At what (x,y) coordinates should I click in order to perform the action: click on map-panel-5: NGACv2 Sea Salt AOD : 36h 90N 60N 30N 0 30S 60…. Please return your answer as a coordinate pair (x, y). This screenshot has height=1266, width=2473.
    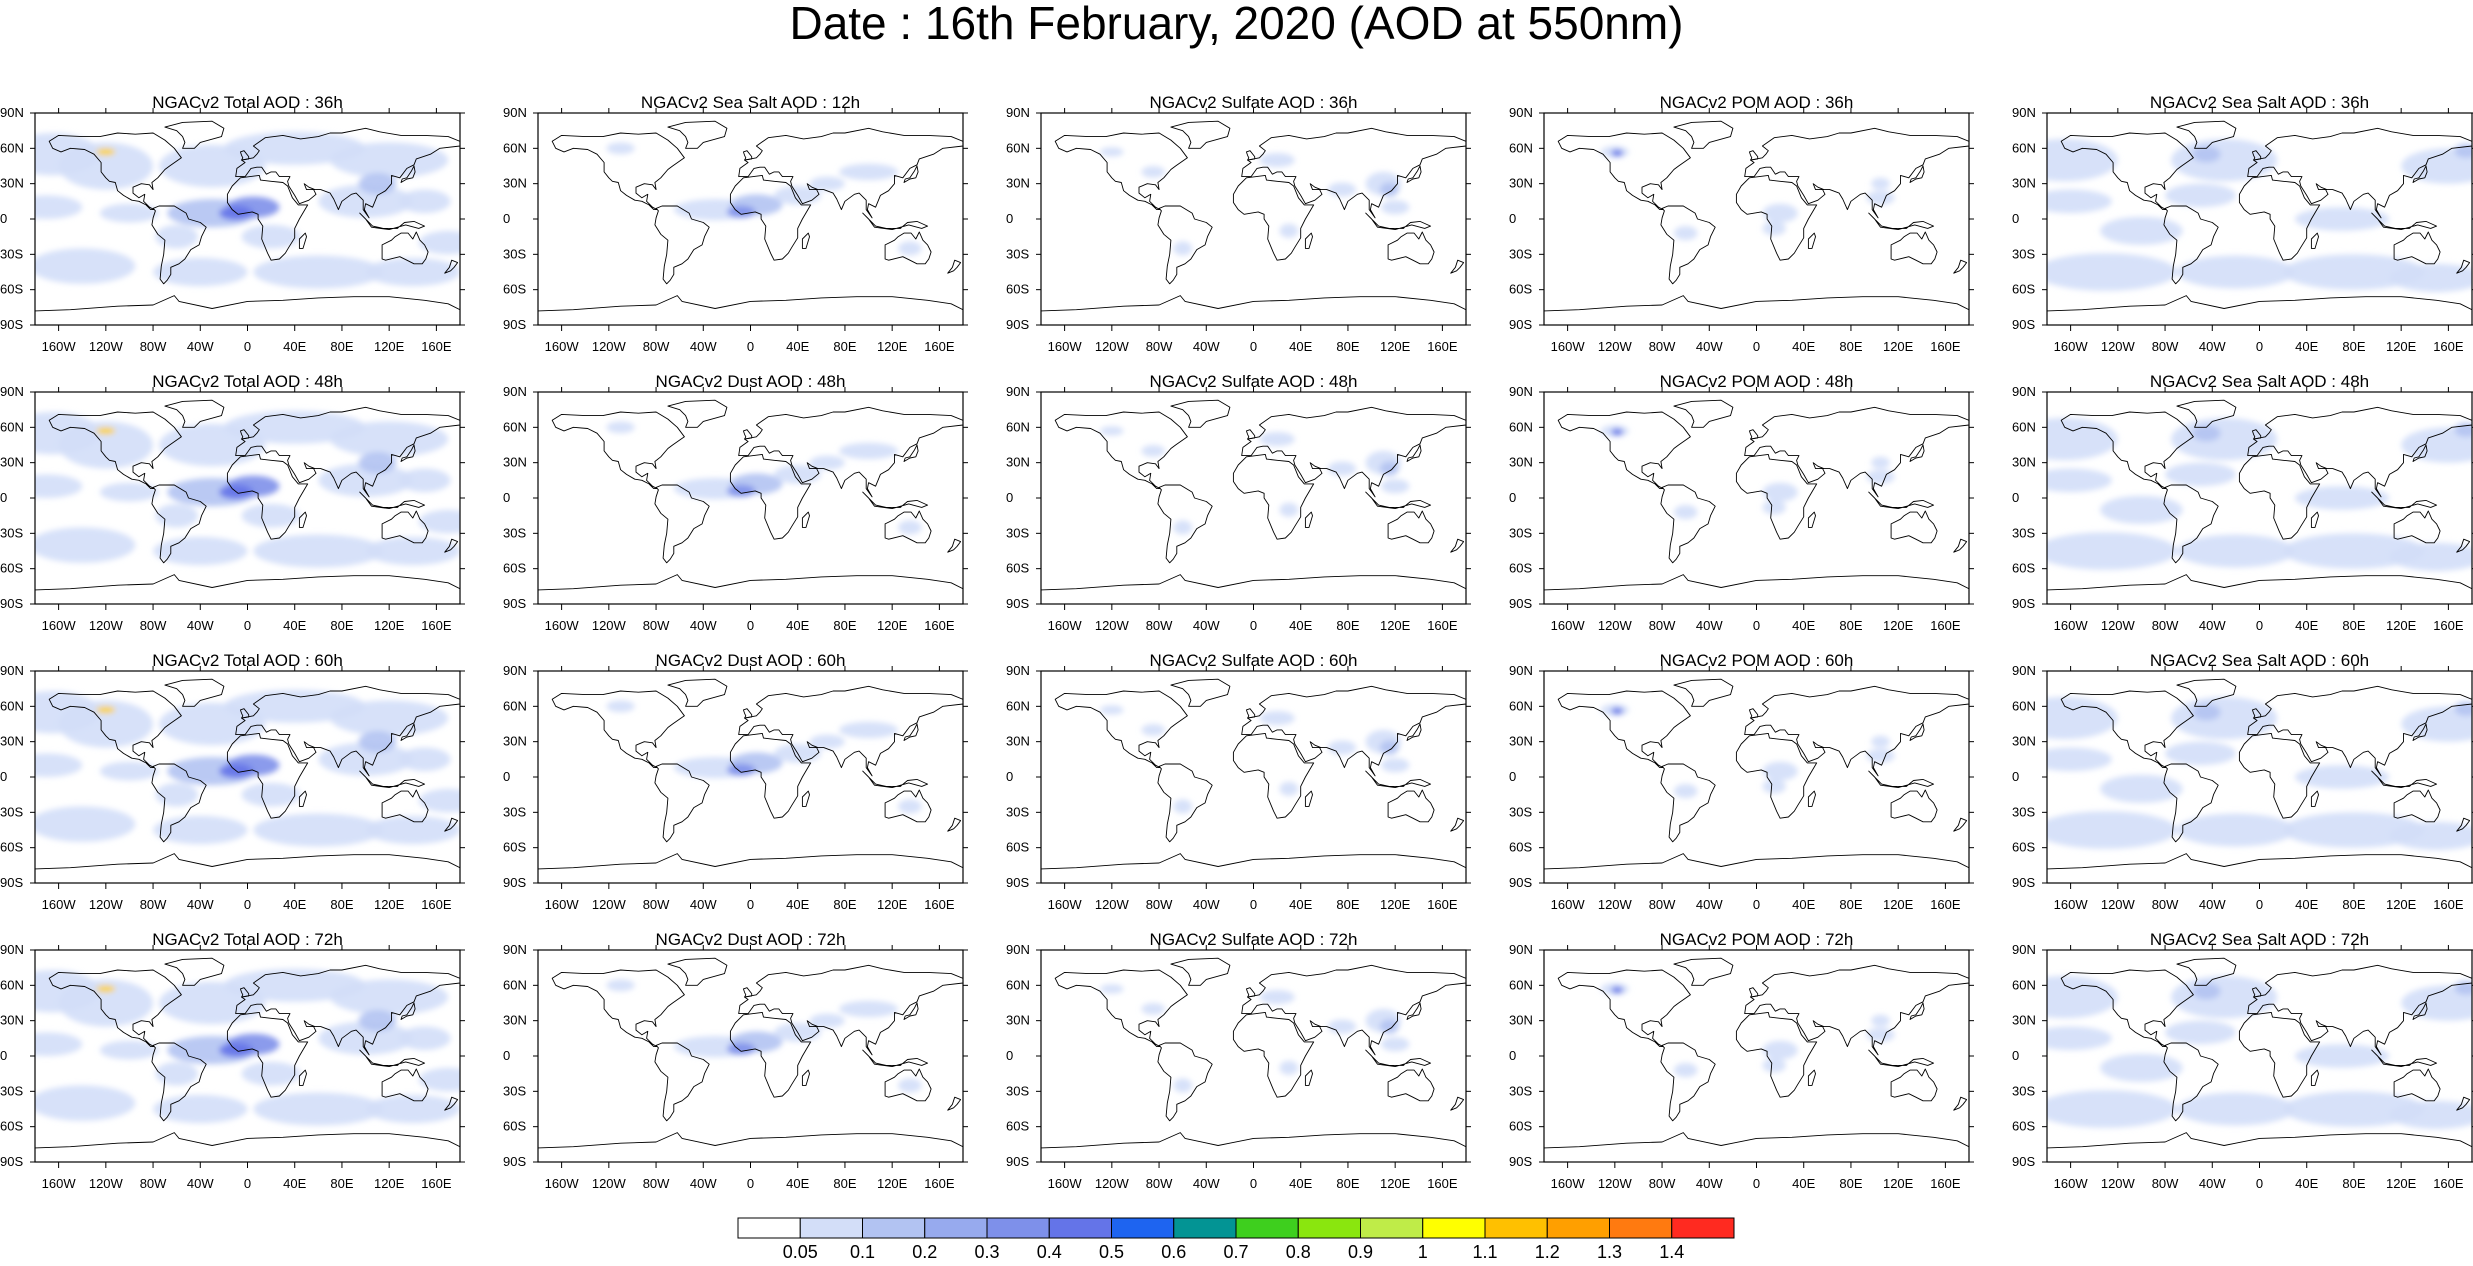
    Looking at the image, I should click on (2242, 228).